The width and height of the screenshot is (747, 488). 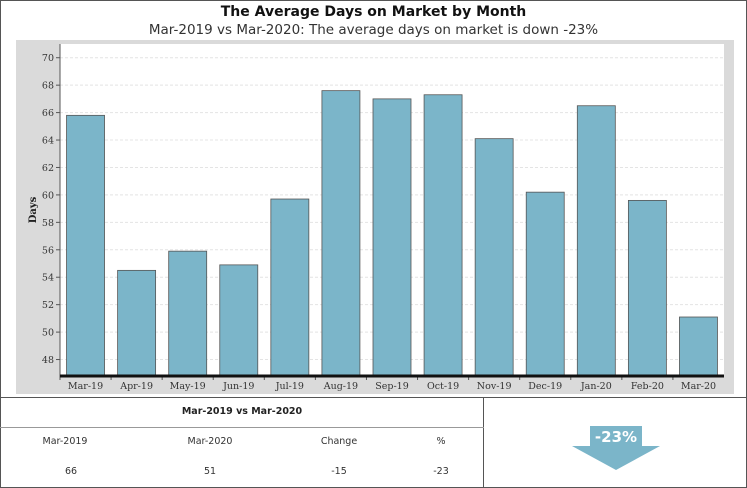 I want to click on y-tick-label: 62, so click(x=48, y=168).